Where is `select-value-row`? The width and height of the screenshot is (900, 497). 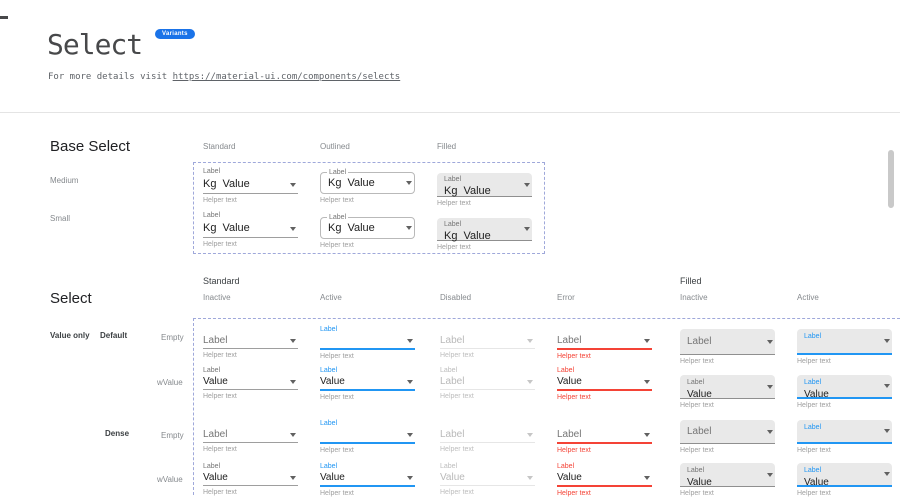
select-value-row is located at coordinates (367, 342).